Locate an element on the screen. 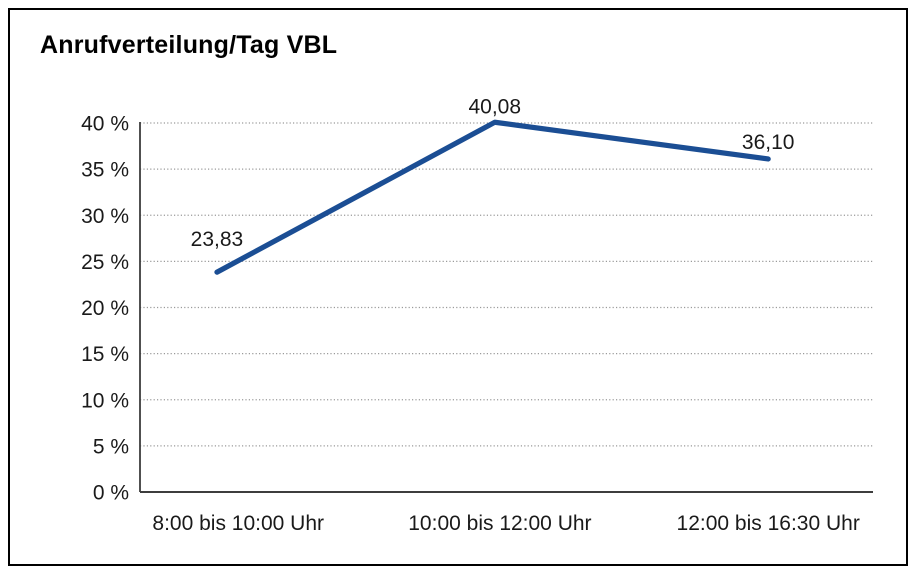 The width and height of the screenshot is (915, 576). y-tick-label: 0 % is located at coordinates (111, 493).